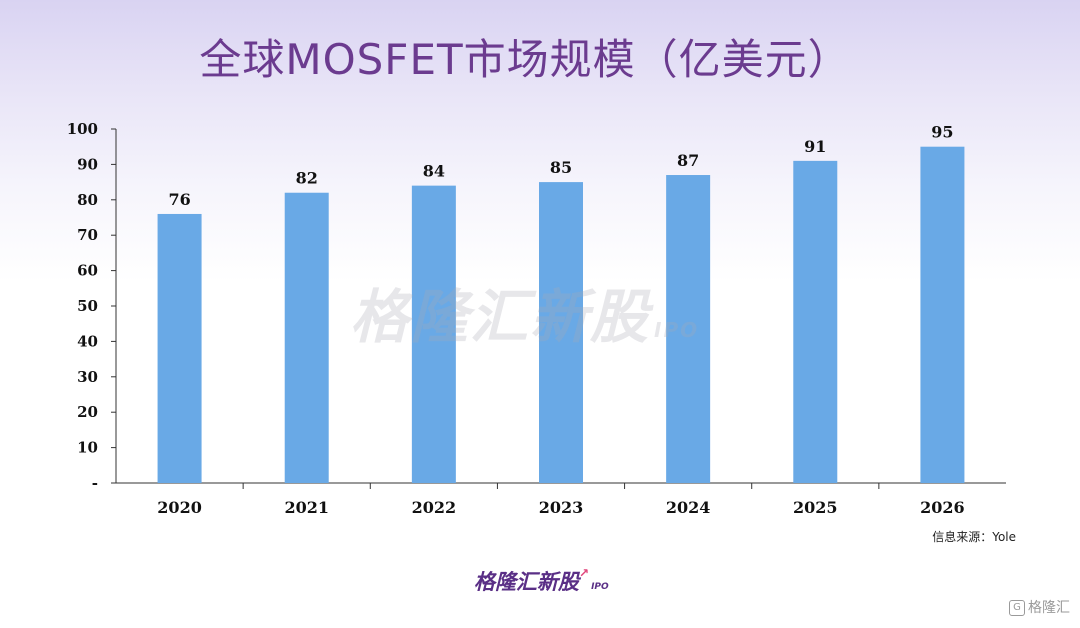 The image size is (1080, 628). Describe the element at coordinates (82, 129) in the screenshot. I see `y-tick-label: 100` at that location.